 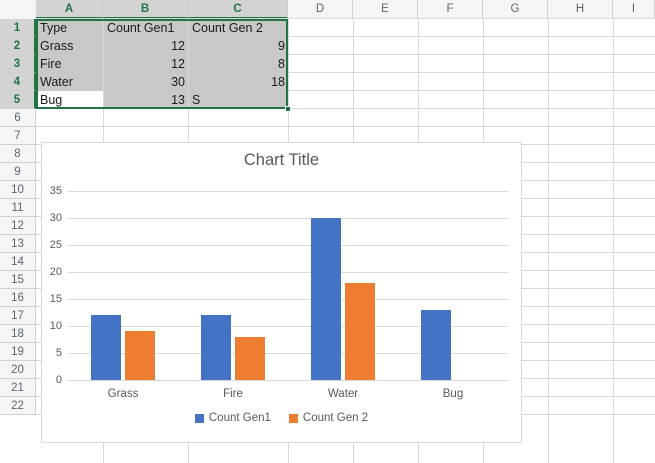 I want to click on row-header-20: 20, so click(x=18, y=370).